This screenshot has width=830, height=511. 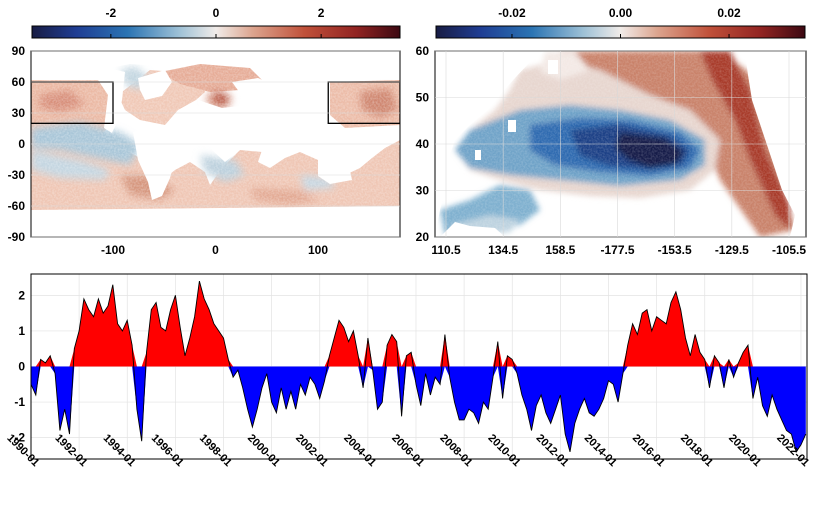 What do you see at coordinates (21, 295) in the screenshot?
I see `y-tick-label: 2` at bounding box center [21, 295].